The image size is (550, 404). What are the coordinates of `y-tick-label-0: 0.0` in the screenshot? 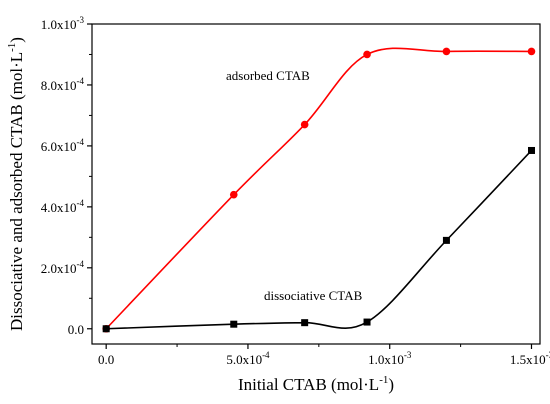 It's located at (76, 329).